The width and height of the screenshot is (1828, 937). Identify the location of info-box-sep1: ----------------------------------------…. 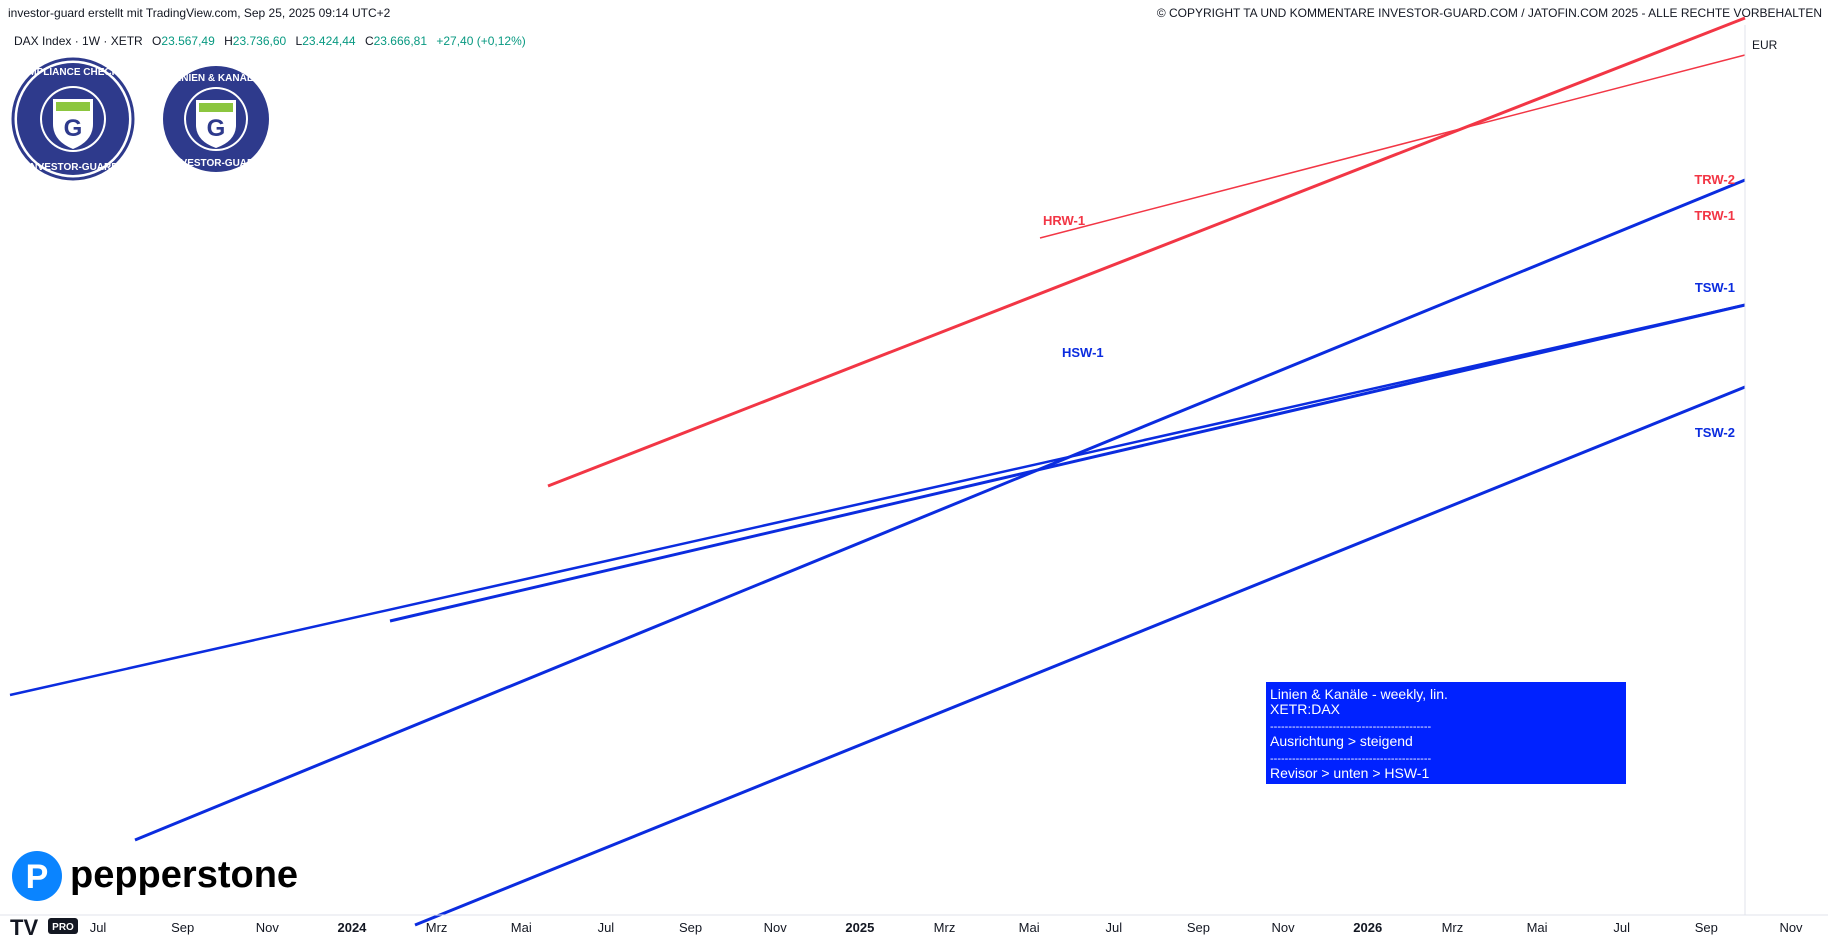
(1351, 727).